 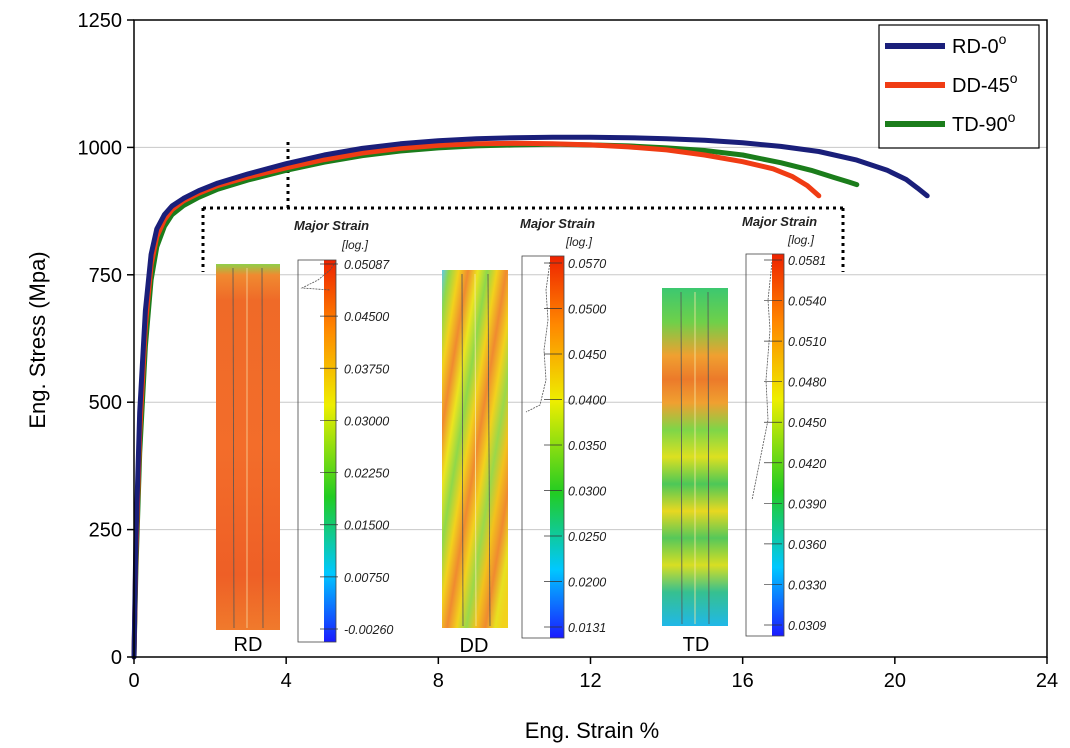 What do you see at coordinates (778, 445) in the screenshot?
I see `td-colorbar-scale` at bounding box center [778, 445].